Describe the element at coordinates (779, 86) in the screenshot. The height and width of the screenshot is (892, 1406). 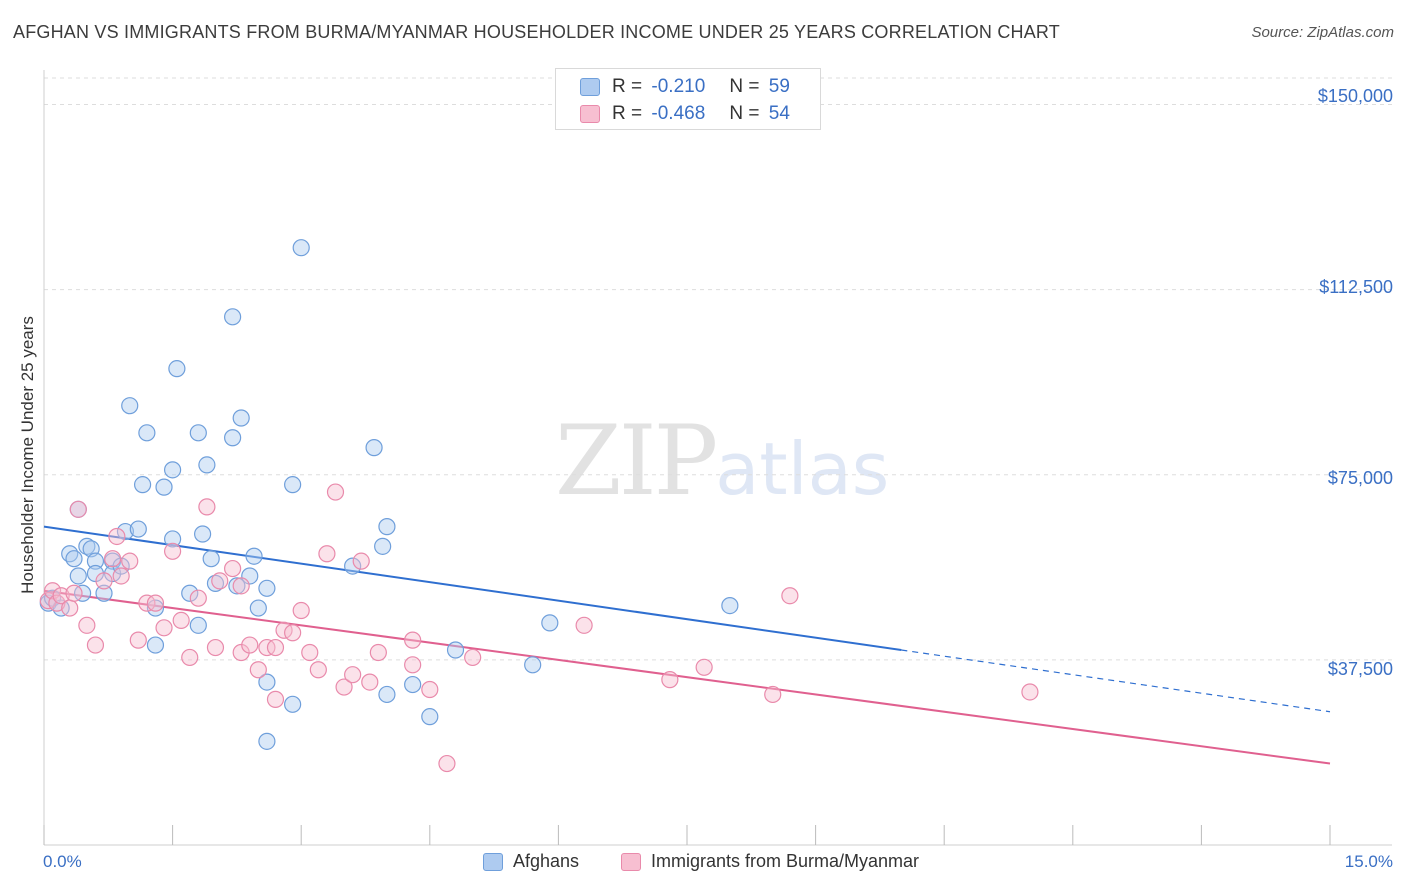
I see `legend-n-value-afghans: 59` at that location.